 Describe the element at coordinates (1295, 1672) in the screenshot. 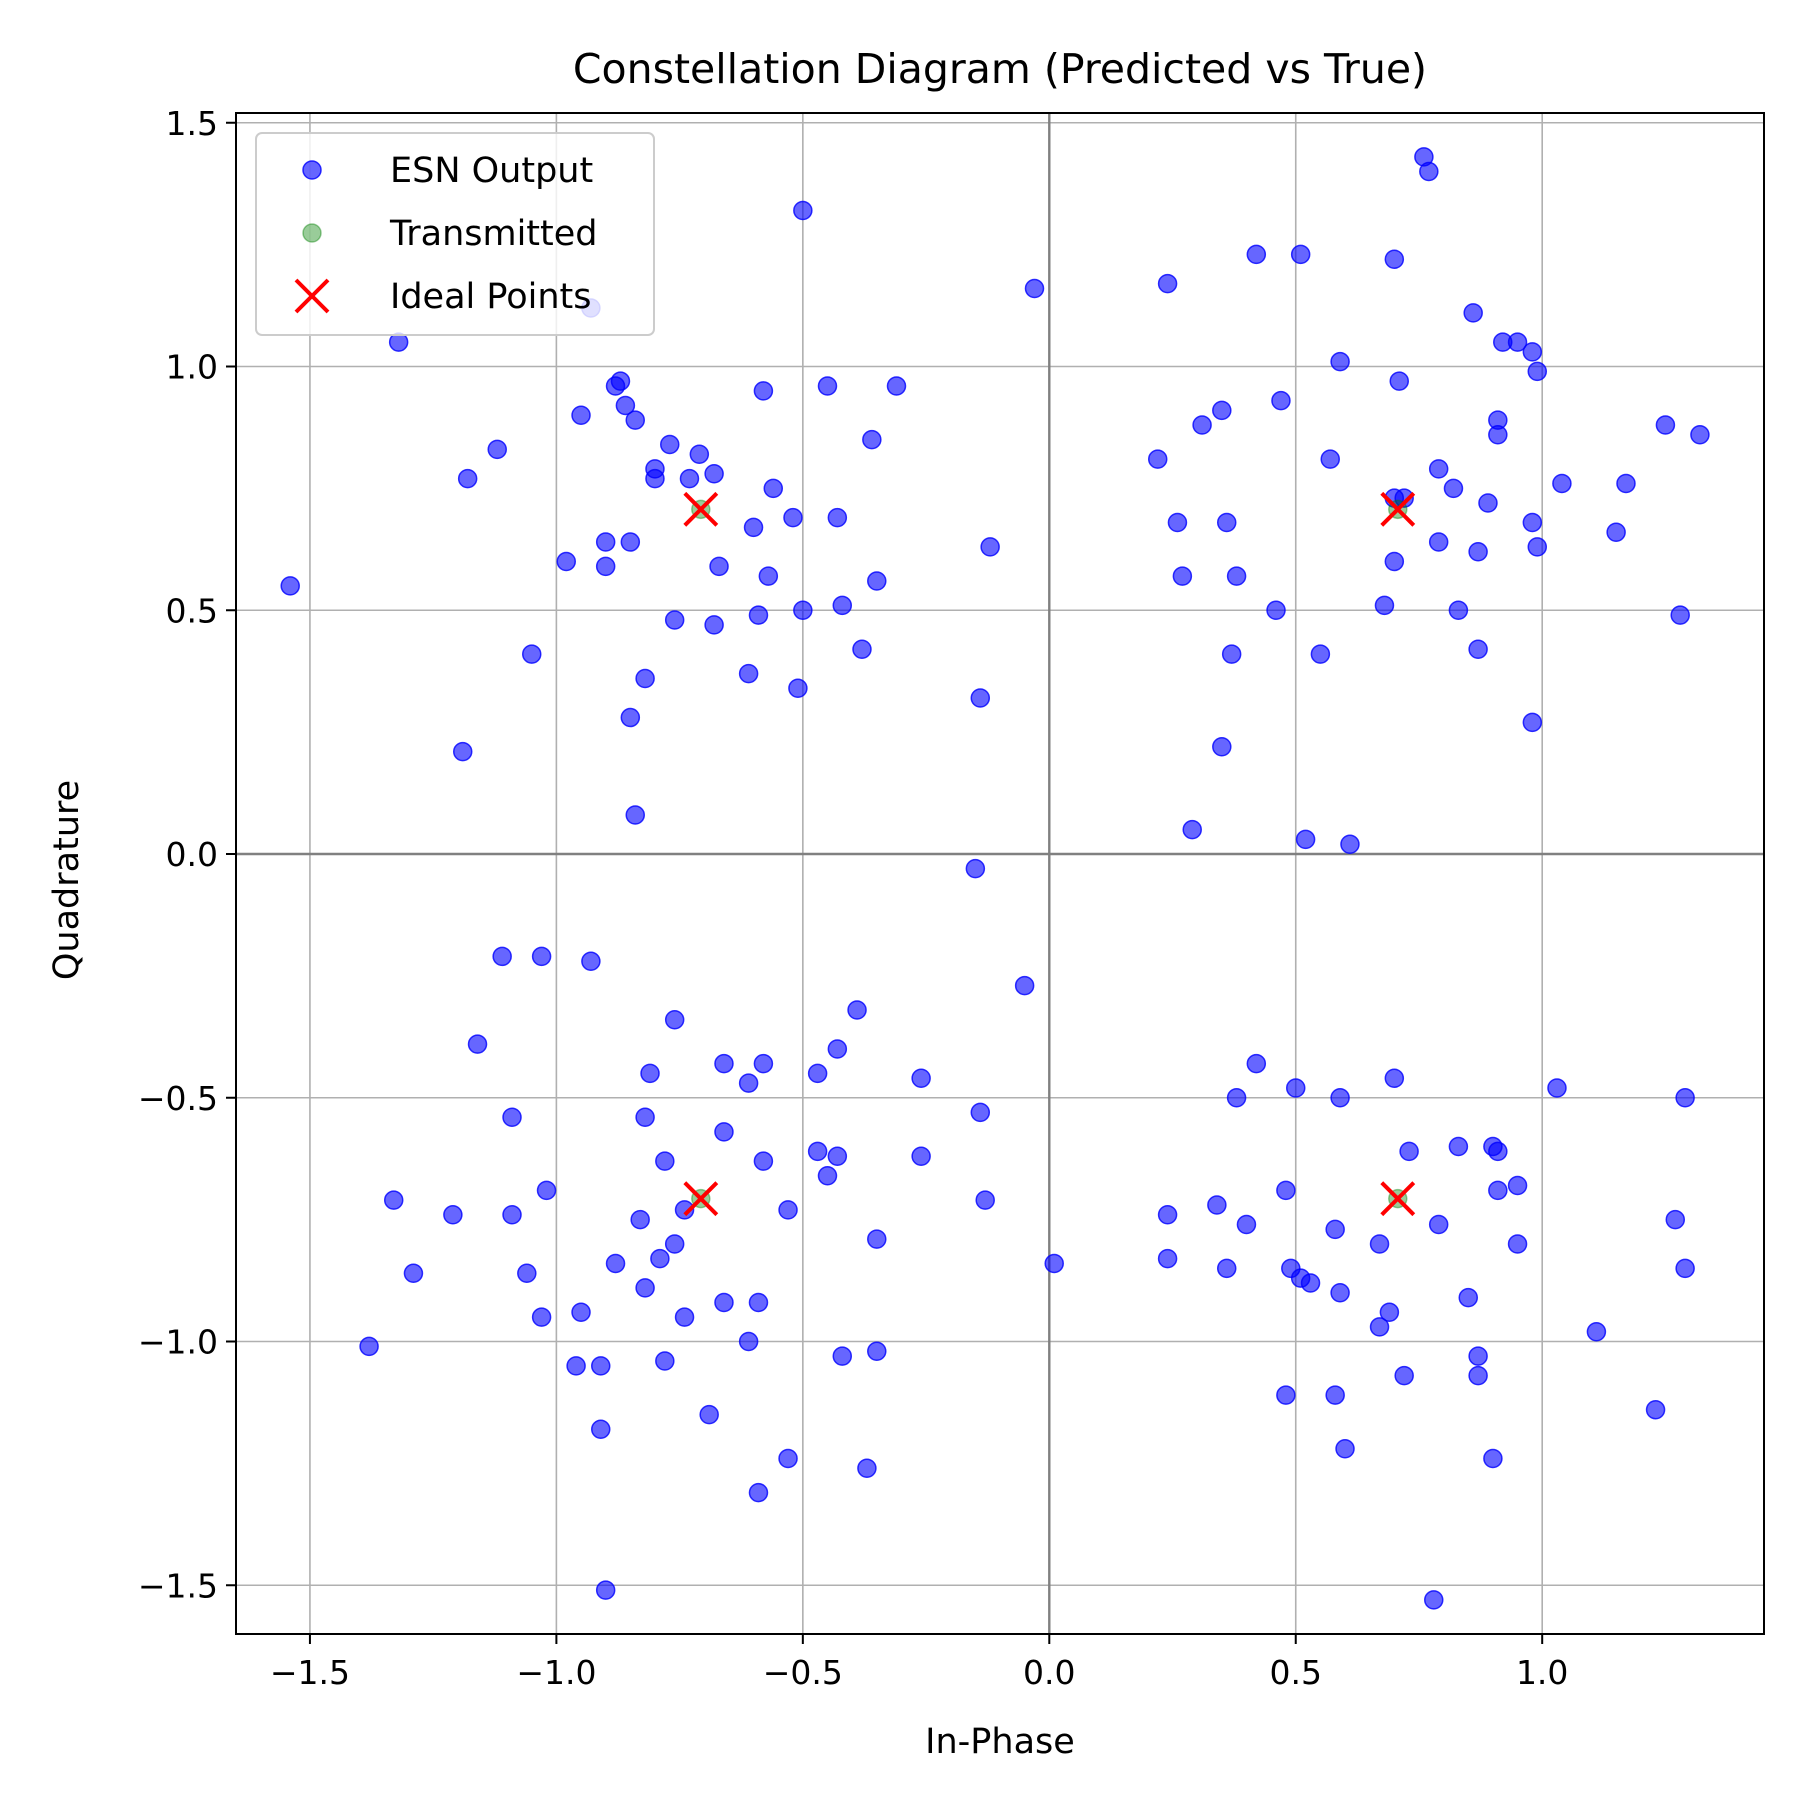

I see `x-tick-label: 0.5` at that location.